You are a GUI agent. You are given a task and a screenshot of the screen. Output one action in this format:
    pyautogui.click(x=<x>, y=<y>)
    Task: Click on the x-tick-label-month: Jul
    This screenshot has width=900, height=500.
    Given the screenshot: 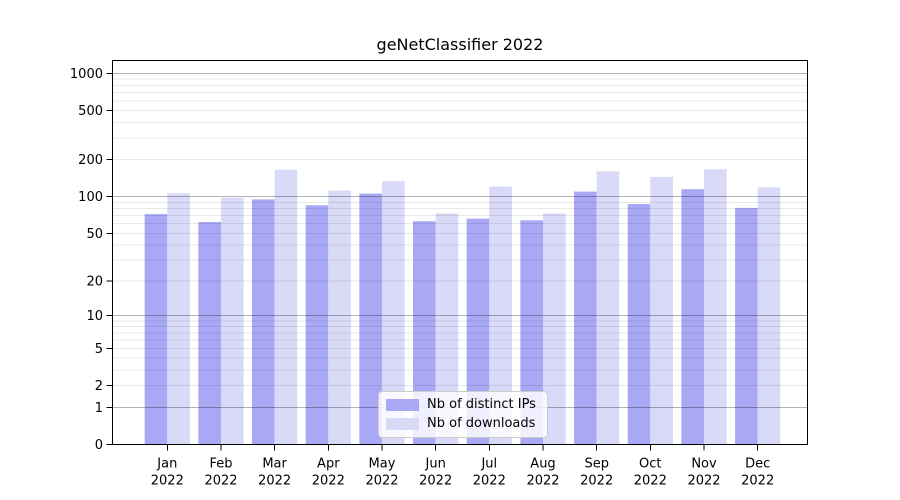 What is the action you would take?
    pyautogui.click(x=488, y=464)
    